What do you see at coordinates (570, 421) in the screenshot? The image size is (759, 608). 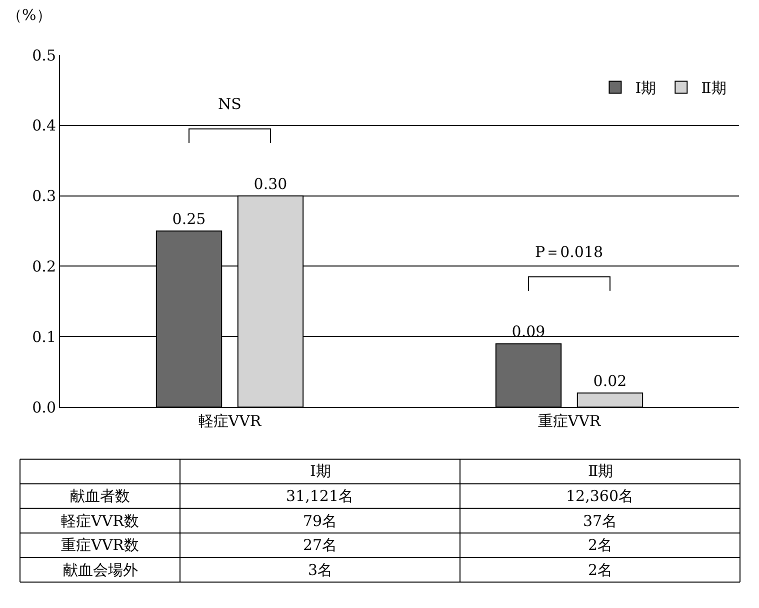 I see `x-tick-label: 重症VVR` at bounding box center [570, 421].